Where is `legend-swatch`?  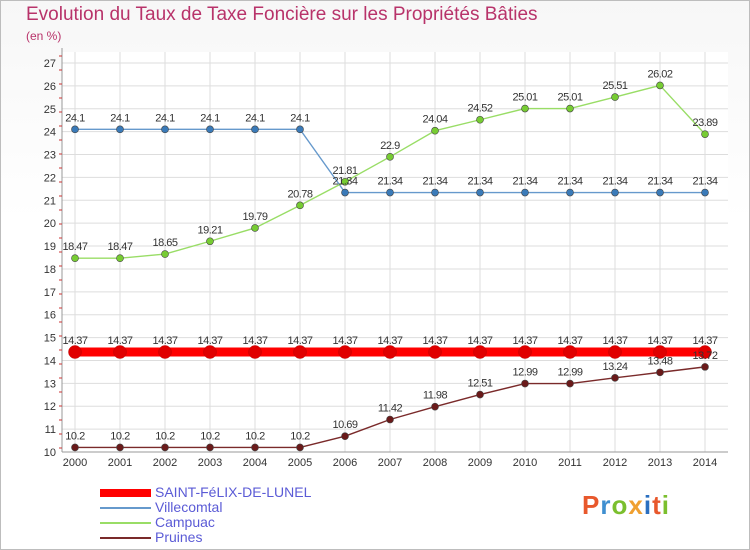 legend-swatch is located at coordinates (125, 538).